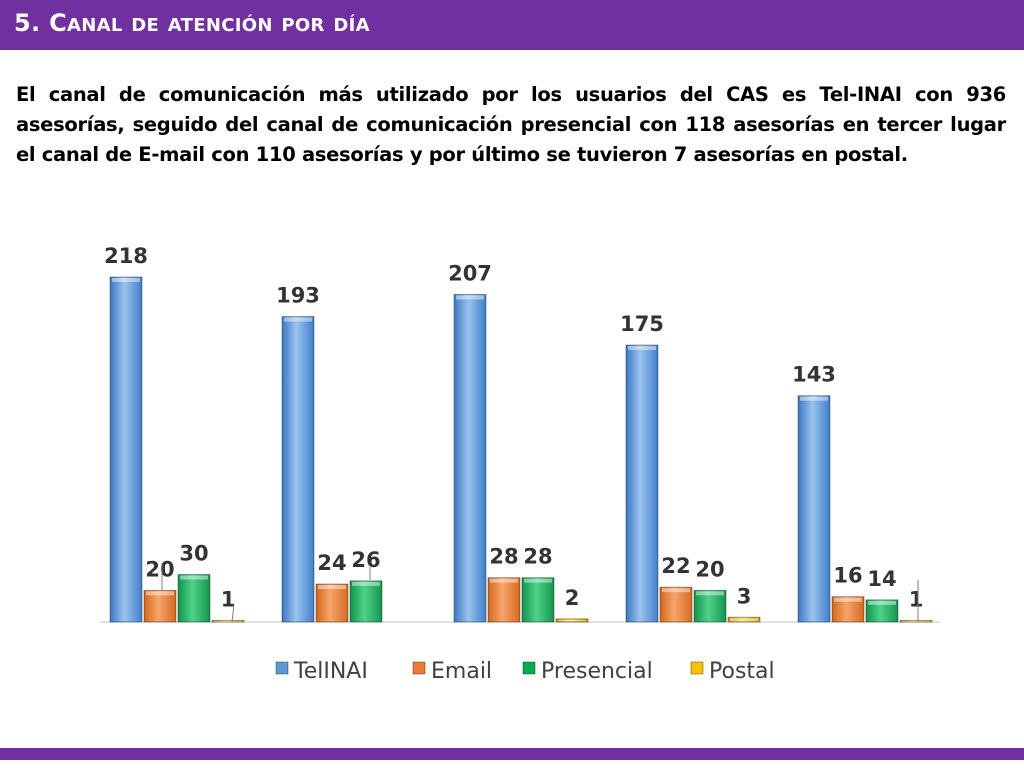 This screenshot has width=1024, height=768. Describe the element at coordinates (461, 671) in the screenshot. I see `legend-label-email: Email` at that location.